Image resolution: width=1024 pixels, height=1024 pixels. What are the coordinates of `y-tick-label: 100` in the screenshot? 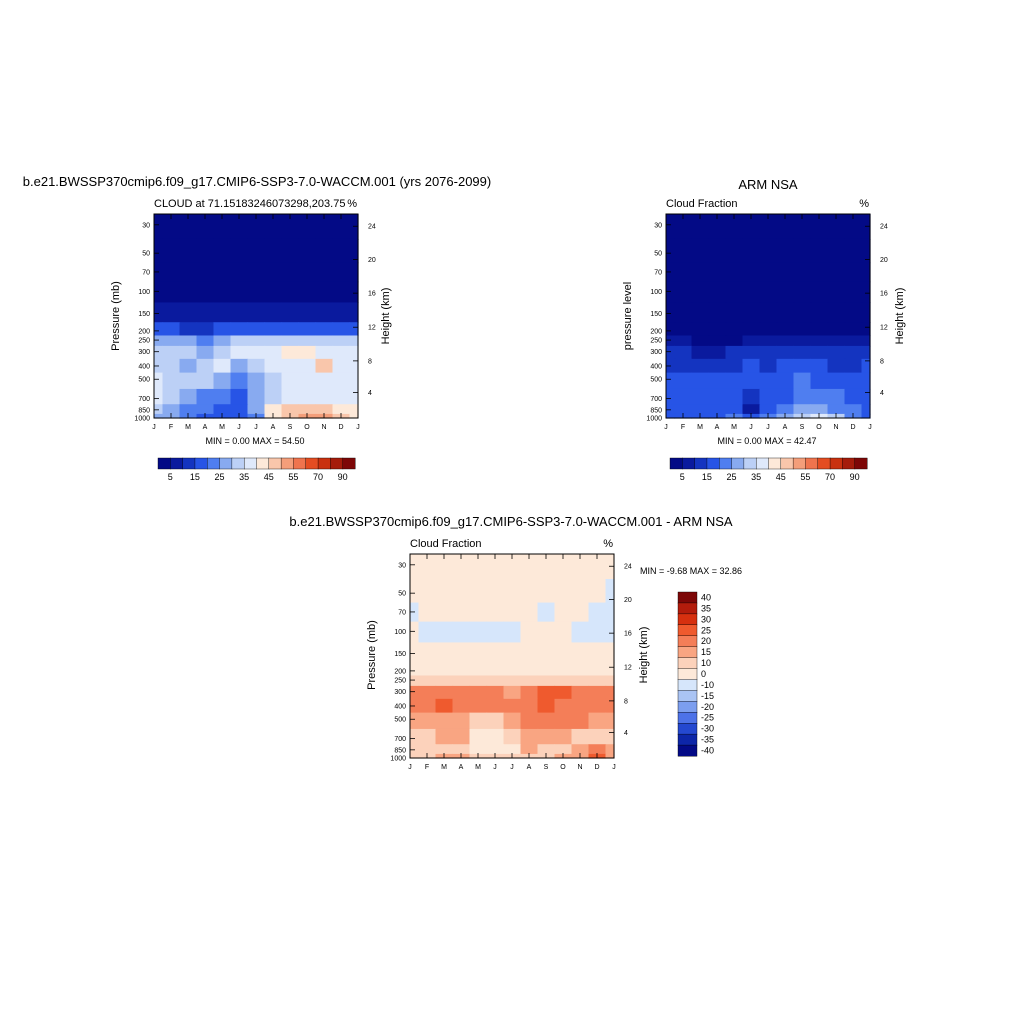 It's located at (656, 292).